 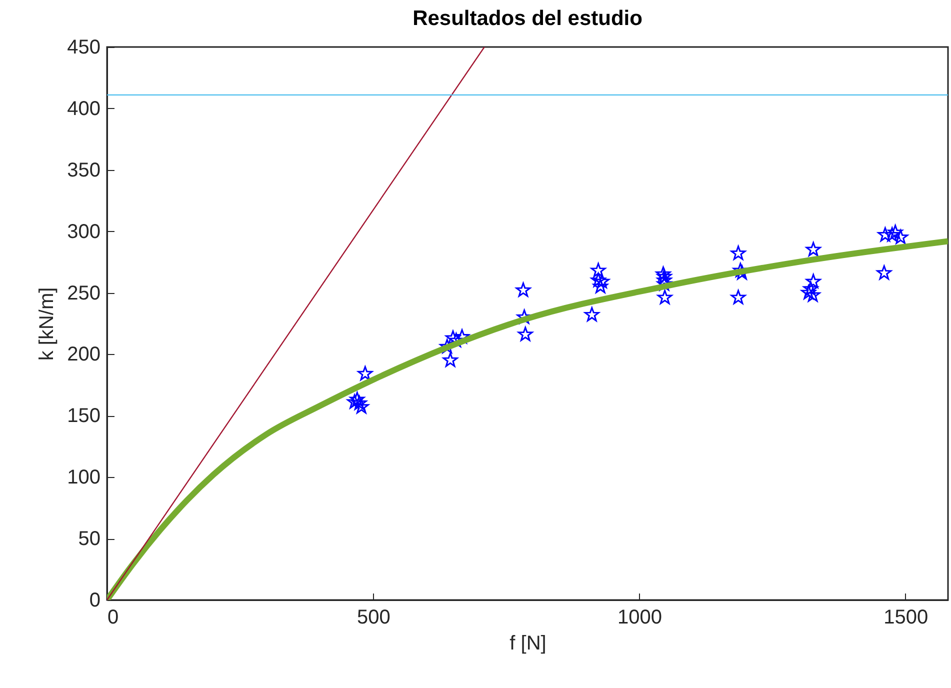 I want to click on x-axis-title: f [N], so click(x=528, y=643).